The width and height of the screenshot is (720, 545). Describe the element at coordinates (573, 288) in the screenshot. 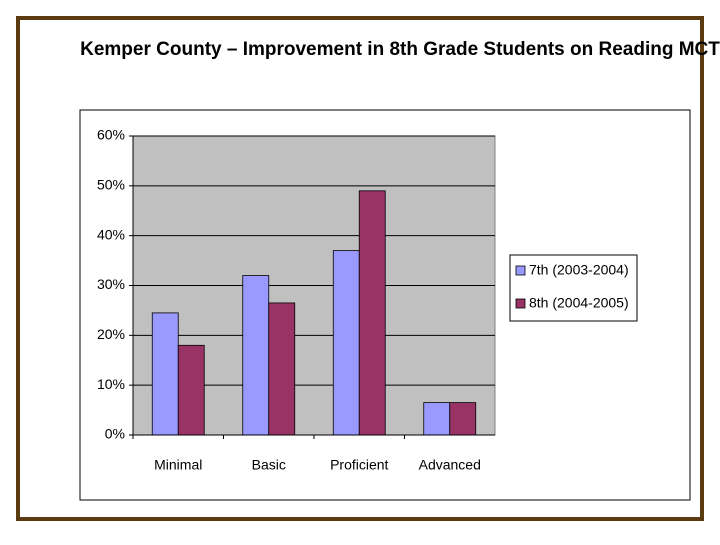

I see `legend-box` at that location.